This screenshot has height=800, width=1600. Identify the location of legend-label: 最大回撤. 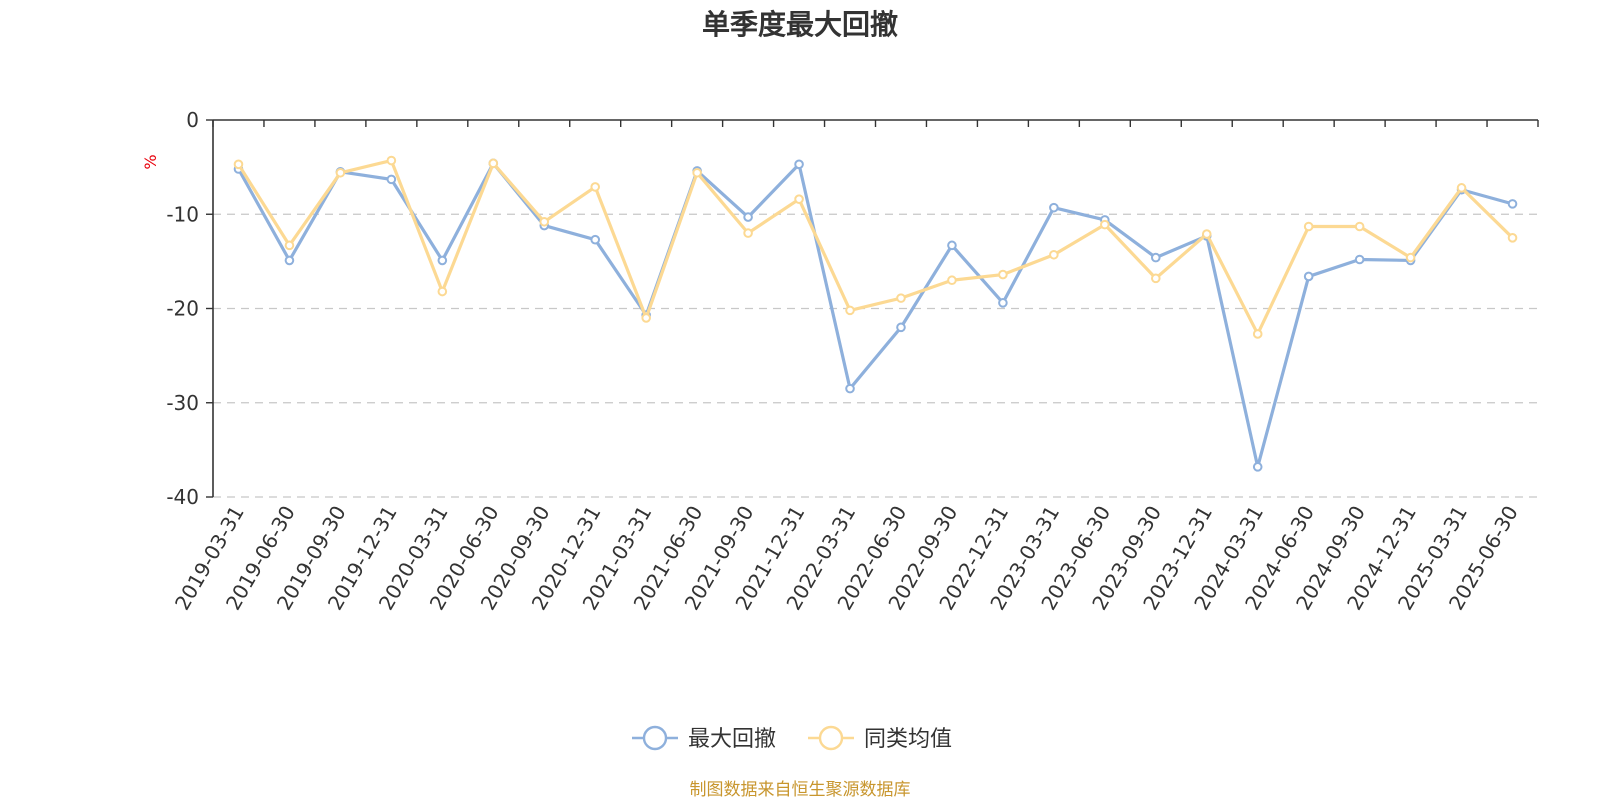
(732, 739).